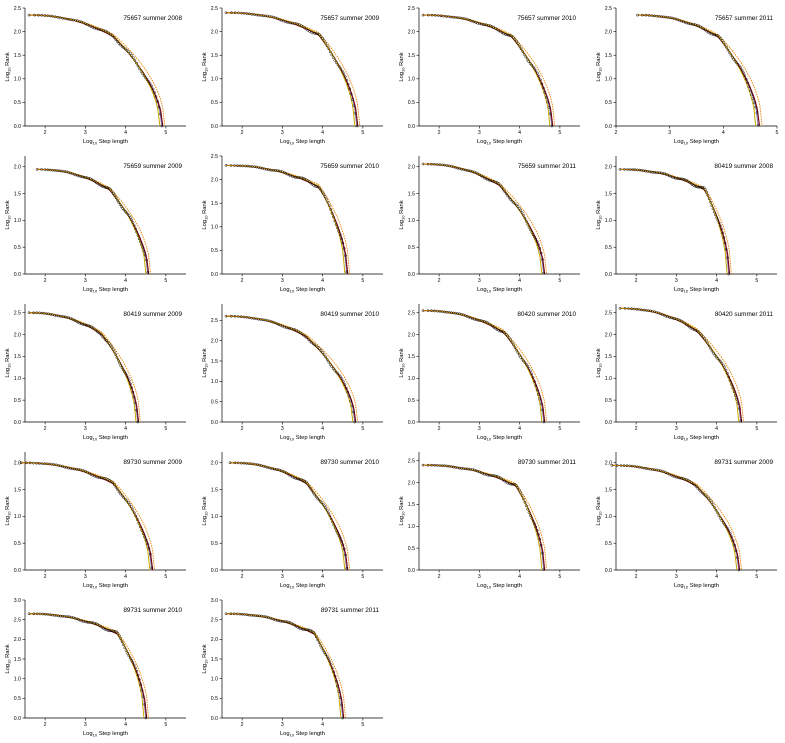 The height and width of the screenshot is (743, 785). I want to click on y-tick-label: 2.0, so click(17, 464).